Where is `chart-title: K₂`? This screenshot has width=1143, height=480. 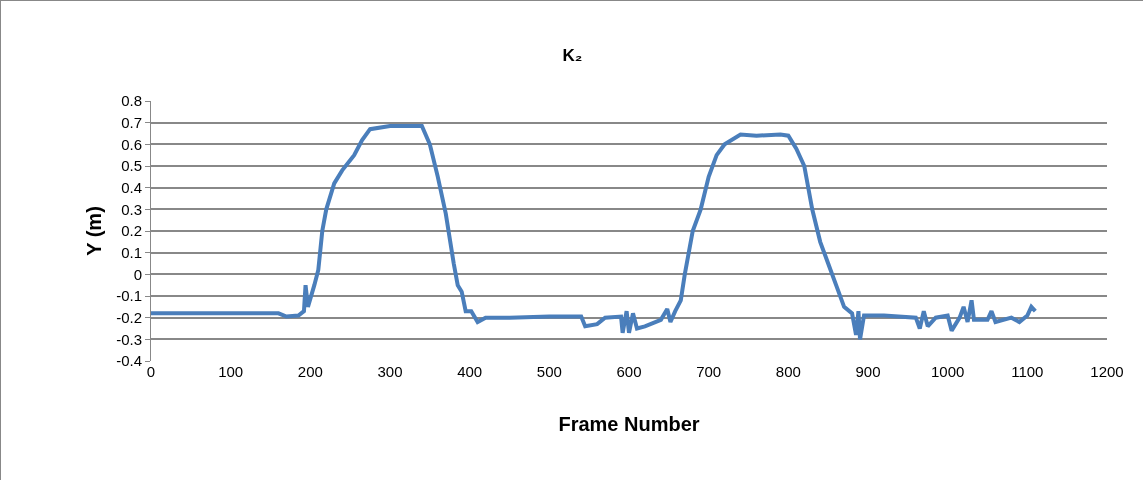
chart-title: K₂ is located at coordinates (572, 55).